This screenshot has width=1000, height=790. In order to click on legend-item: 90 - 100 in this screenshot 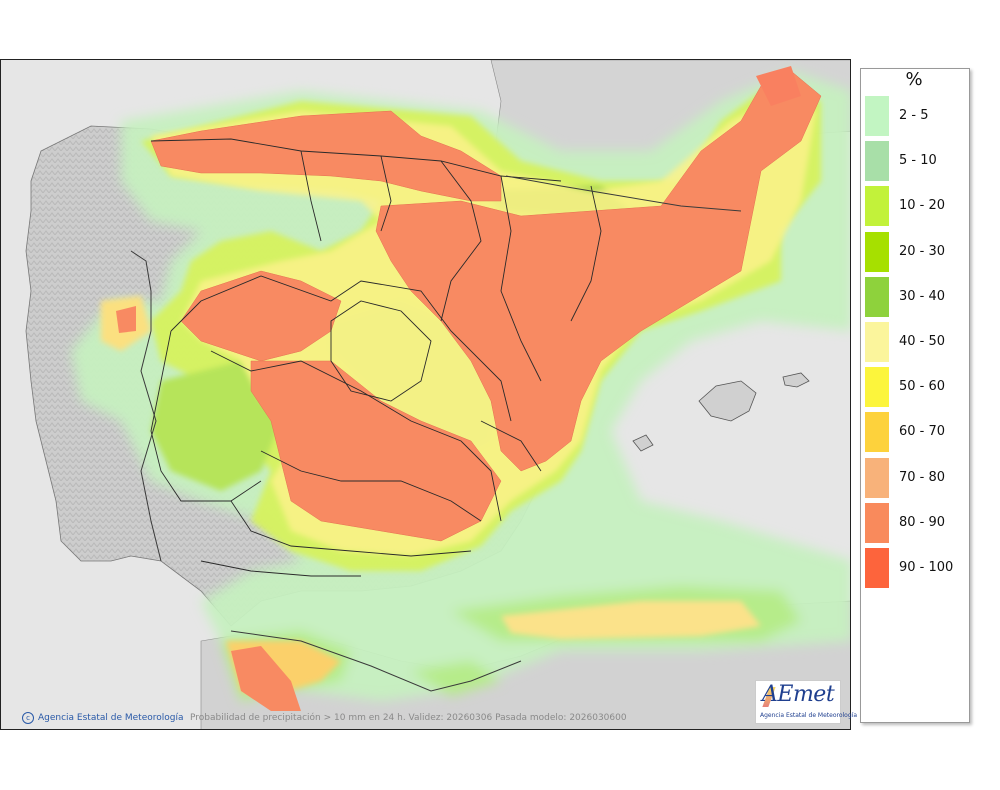, I will do `click(915, 568)`.